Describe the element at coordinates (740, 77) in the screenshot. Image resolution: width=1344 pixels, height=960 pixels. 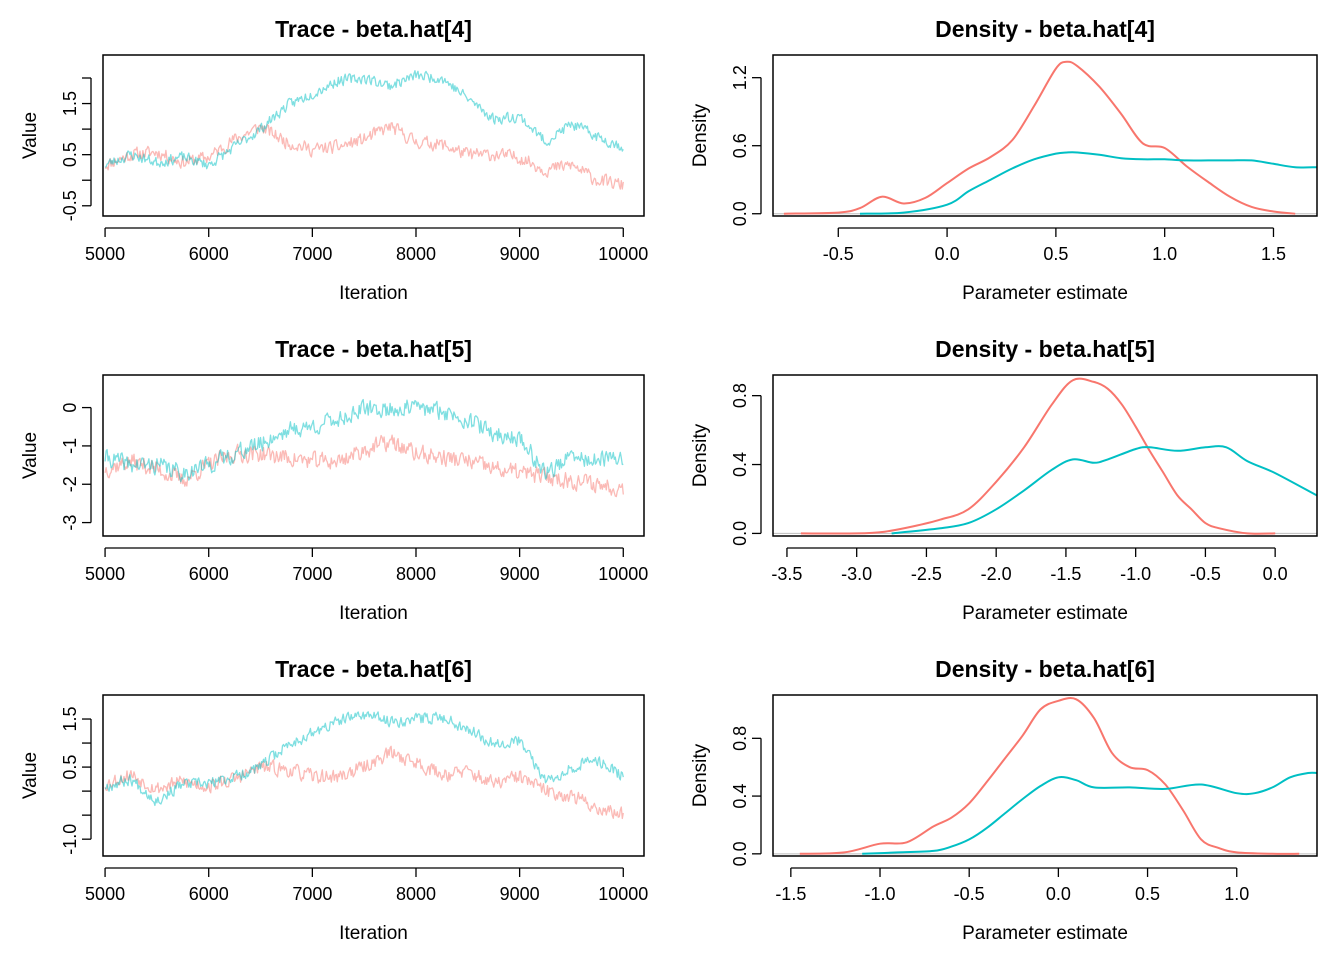
I see `y-tick-label: 1.2` at that location.